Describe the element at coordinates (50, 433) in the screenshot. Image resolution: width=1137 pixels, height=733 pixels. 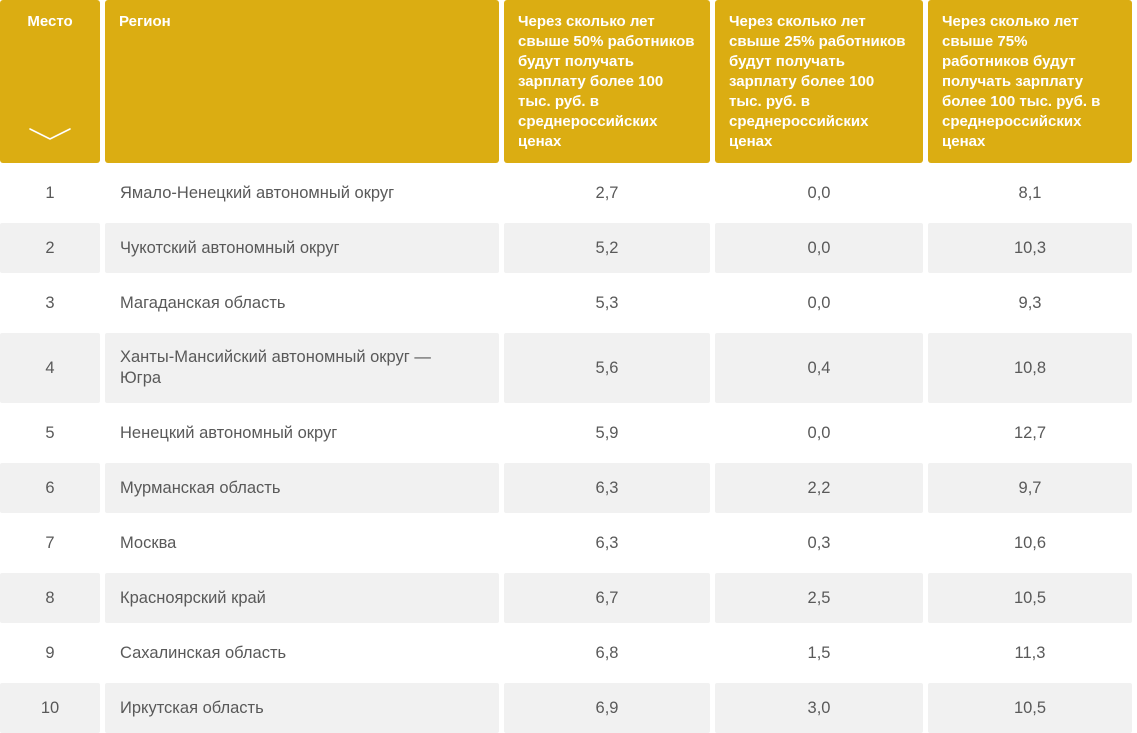
I see `place-cell: 5` at that location.